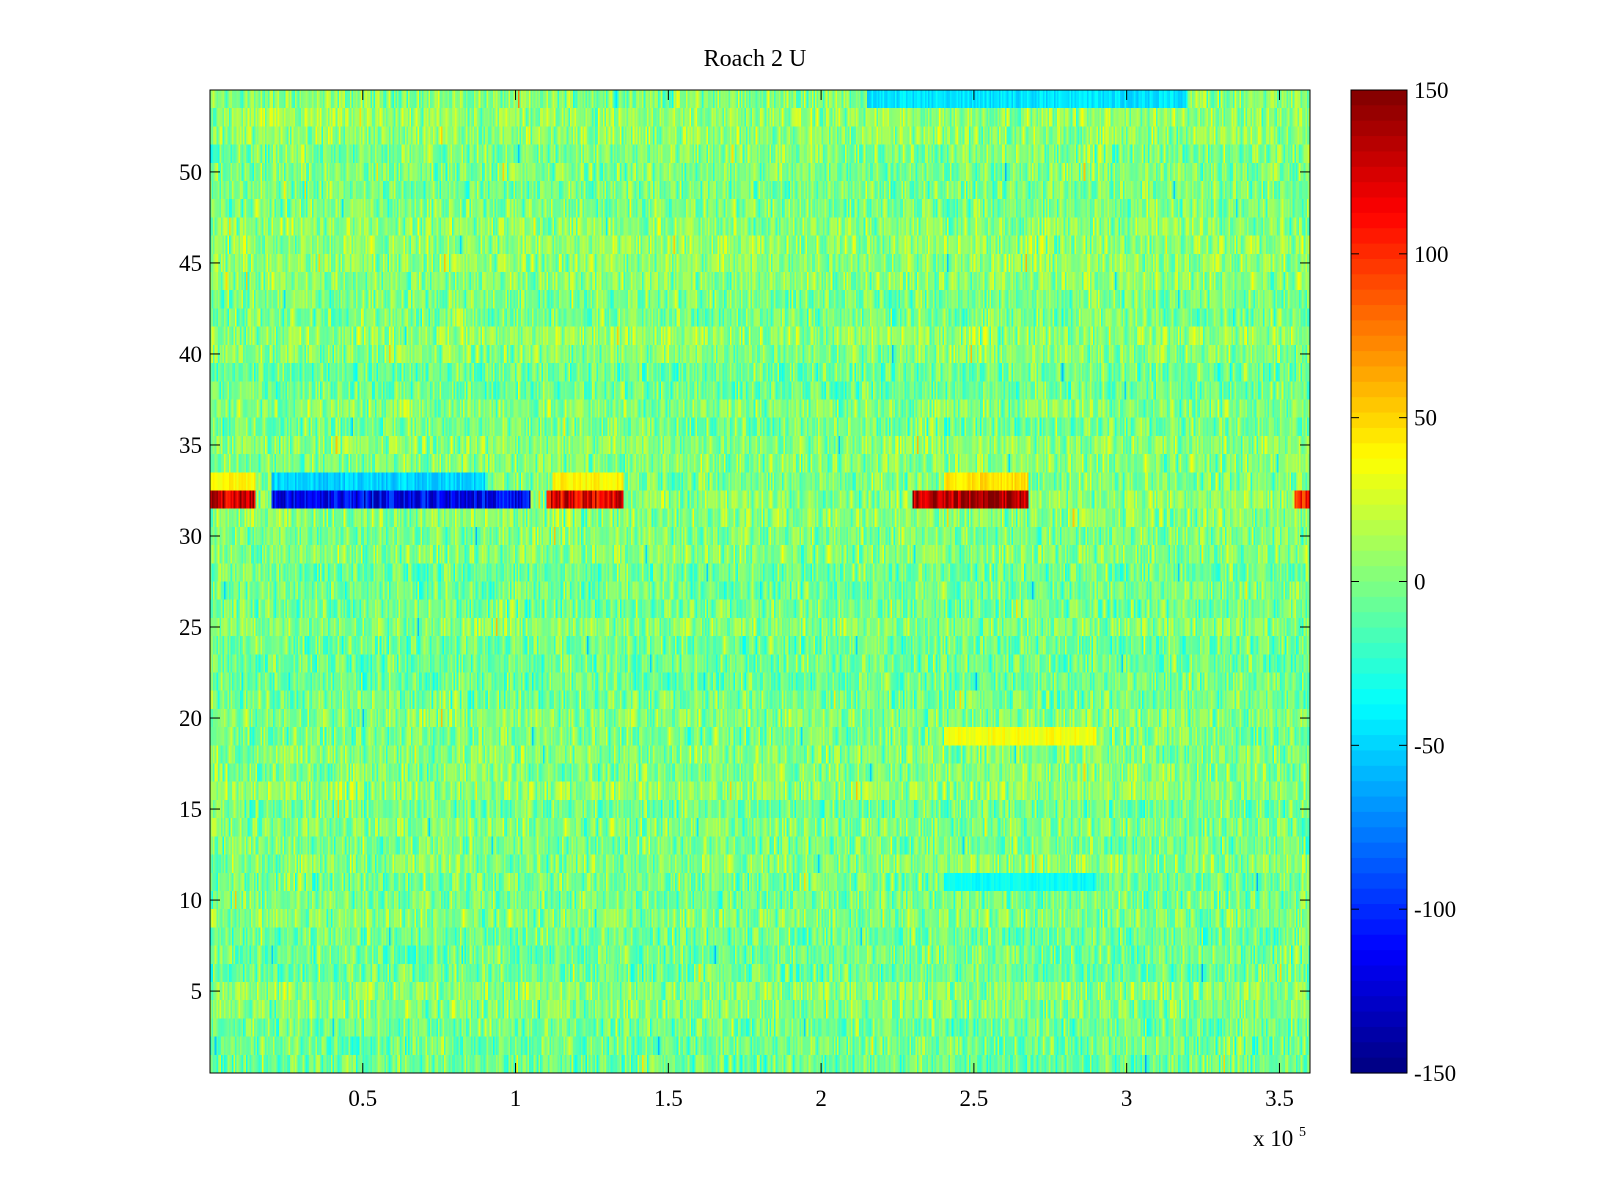  What do you see at coordinates (190, 172) in the screenshot?
I see `y-tick-label: 50` at bounding box center [190, 172].